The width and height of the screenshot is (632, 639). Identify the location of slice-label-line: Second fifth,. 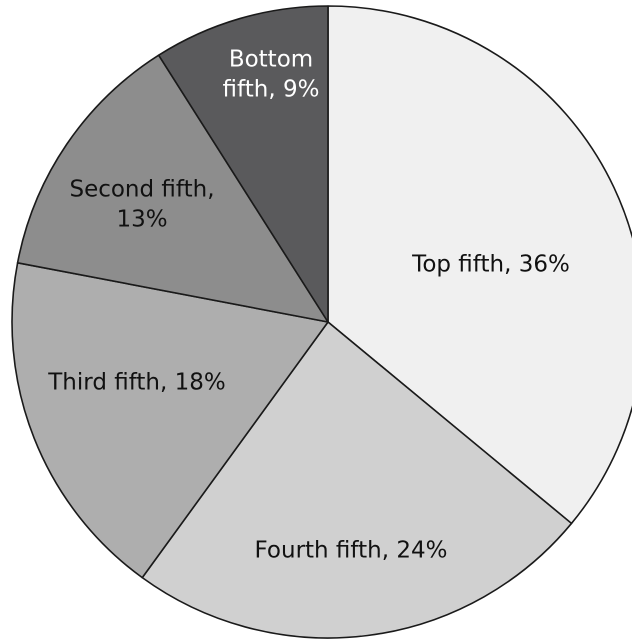
(141, 190).